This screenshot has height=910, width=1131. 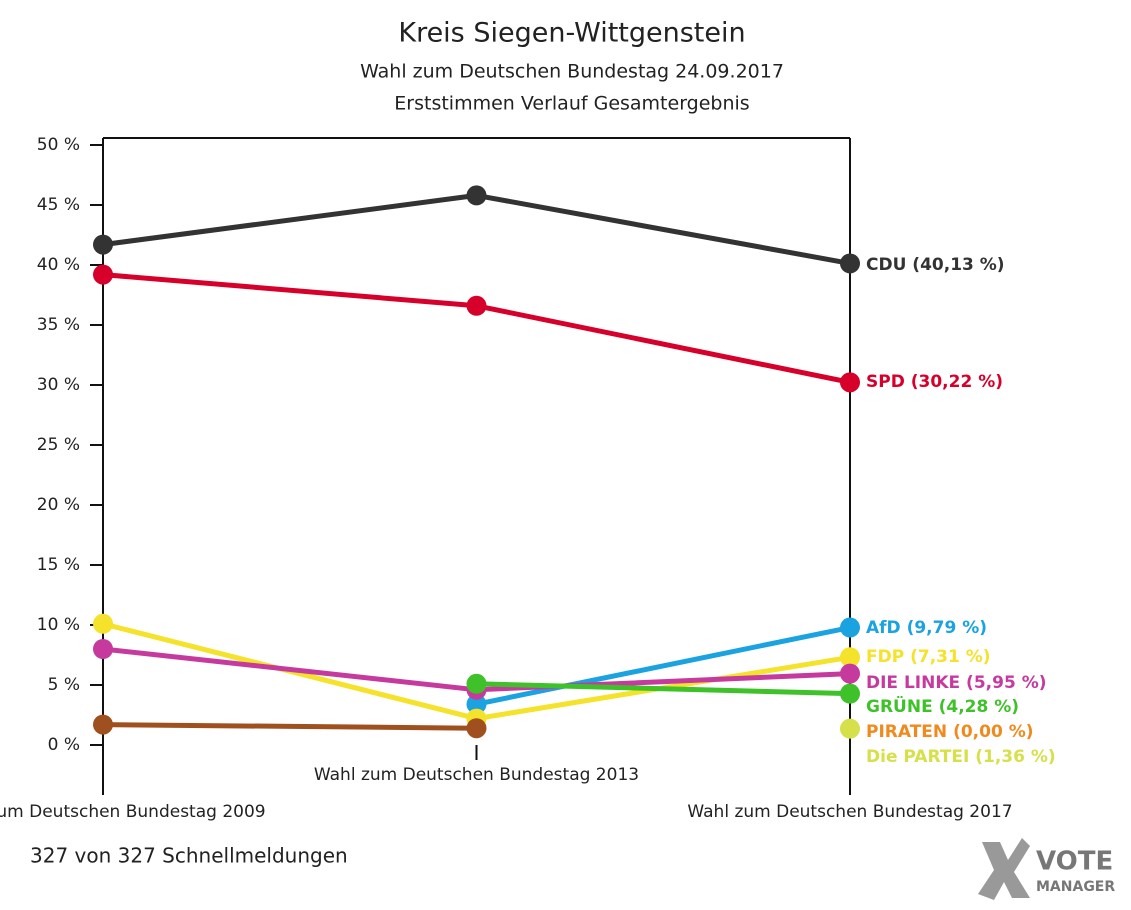 What do you see at coordinates (950, 732) in the screenshot?
I see `series-label: PIRATEN (0,00 %)` at bounding box center [950, 732].